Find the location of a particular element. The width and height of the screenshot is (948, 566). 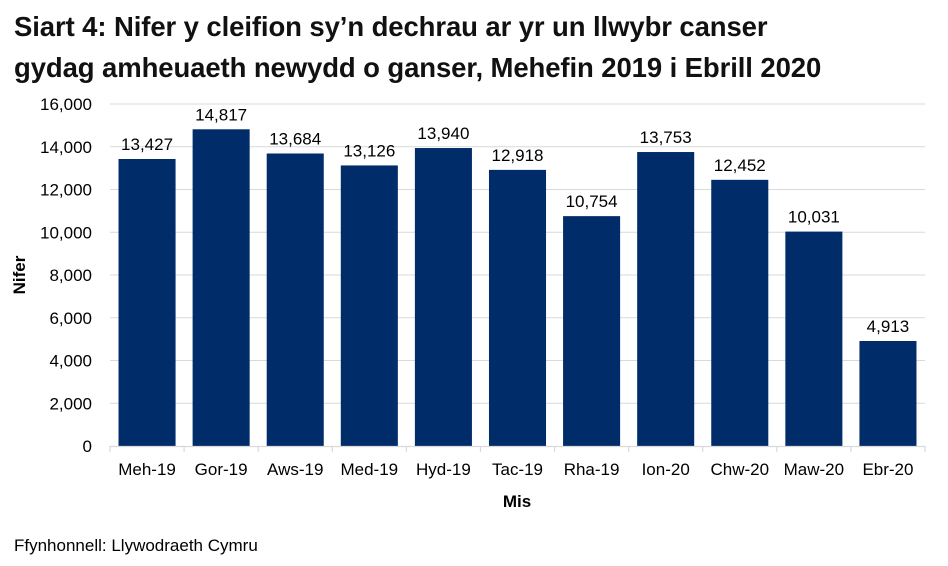

y-tick-label: 10,000 is located at coordinates (66, 232).